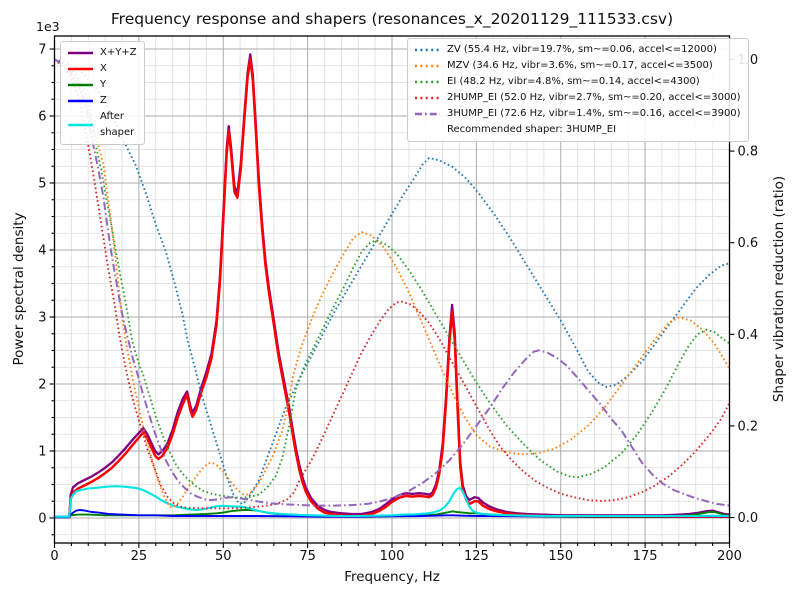 This screenshot has height=600, width=800. Describe the element at coordinates (748, 152) in the screenshot. I see `y-right-tick-label: 0.8` at that location.